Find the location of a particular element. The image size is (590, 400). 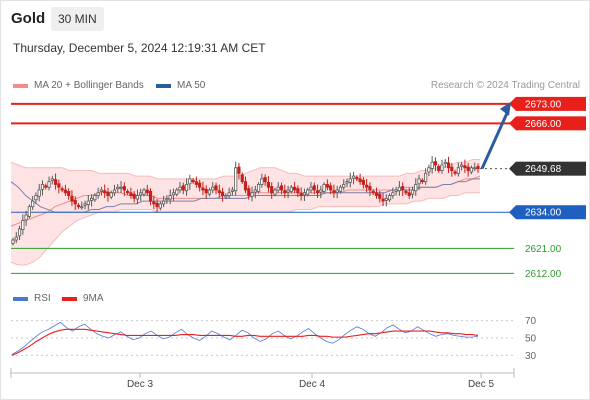

bollinger-swatch is located at coordinates (20, 85).